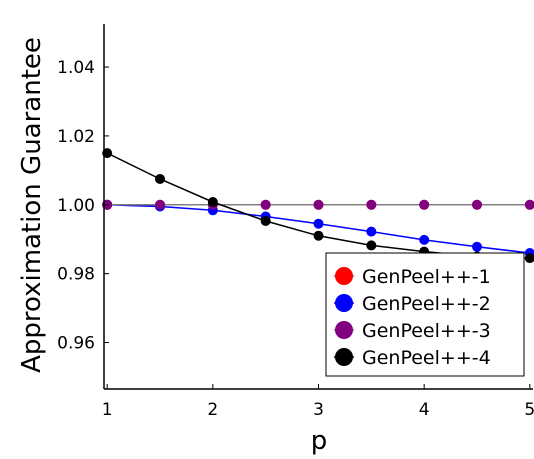 Image resolution: width=534 pixels, height=459 pixels. What do you see at coordinates (426, 304) in the screenshot?
I see `legend-label: GenPeel++-2` at bounding box center [426, 304].